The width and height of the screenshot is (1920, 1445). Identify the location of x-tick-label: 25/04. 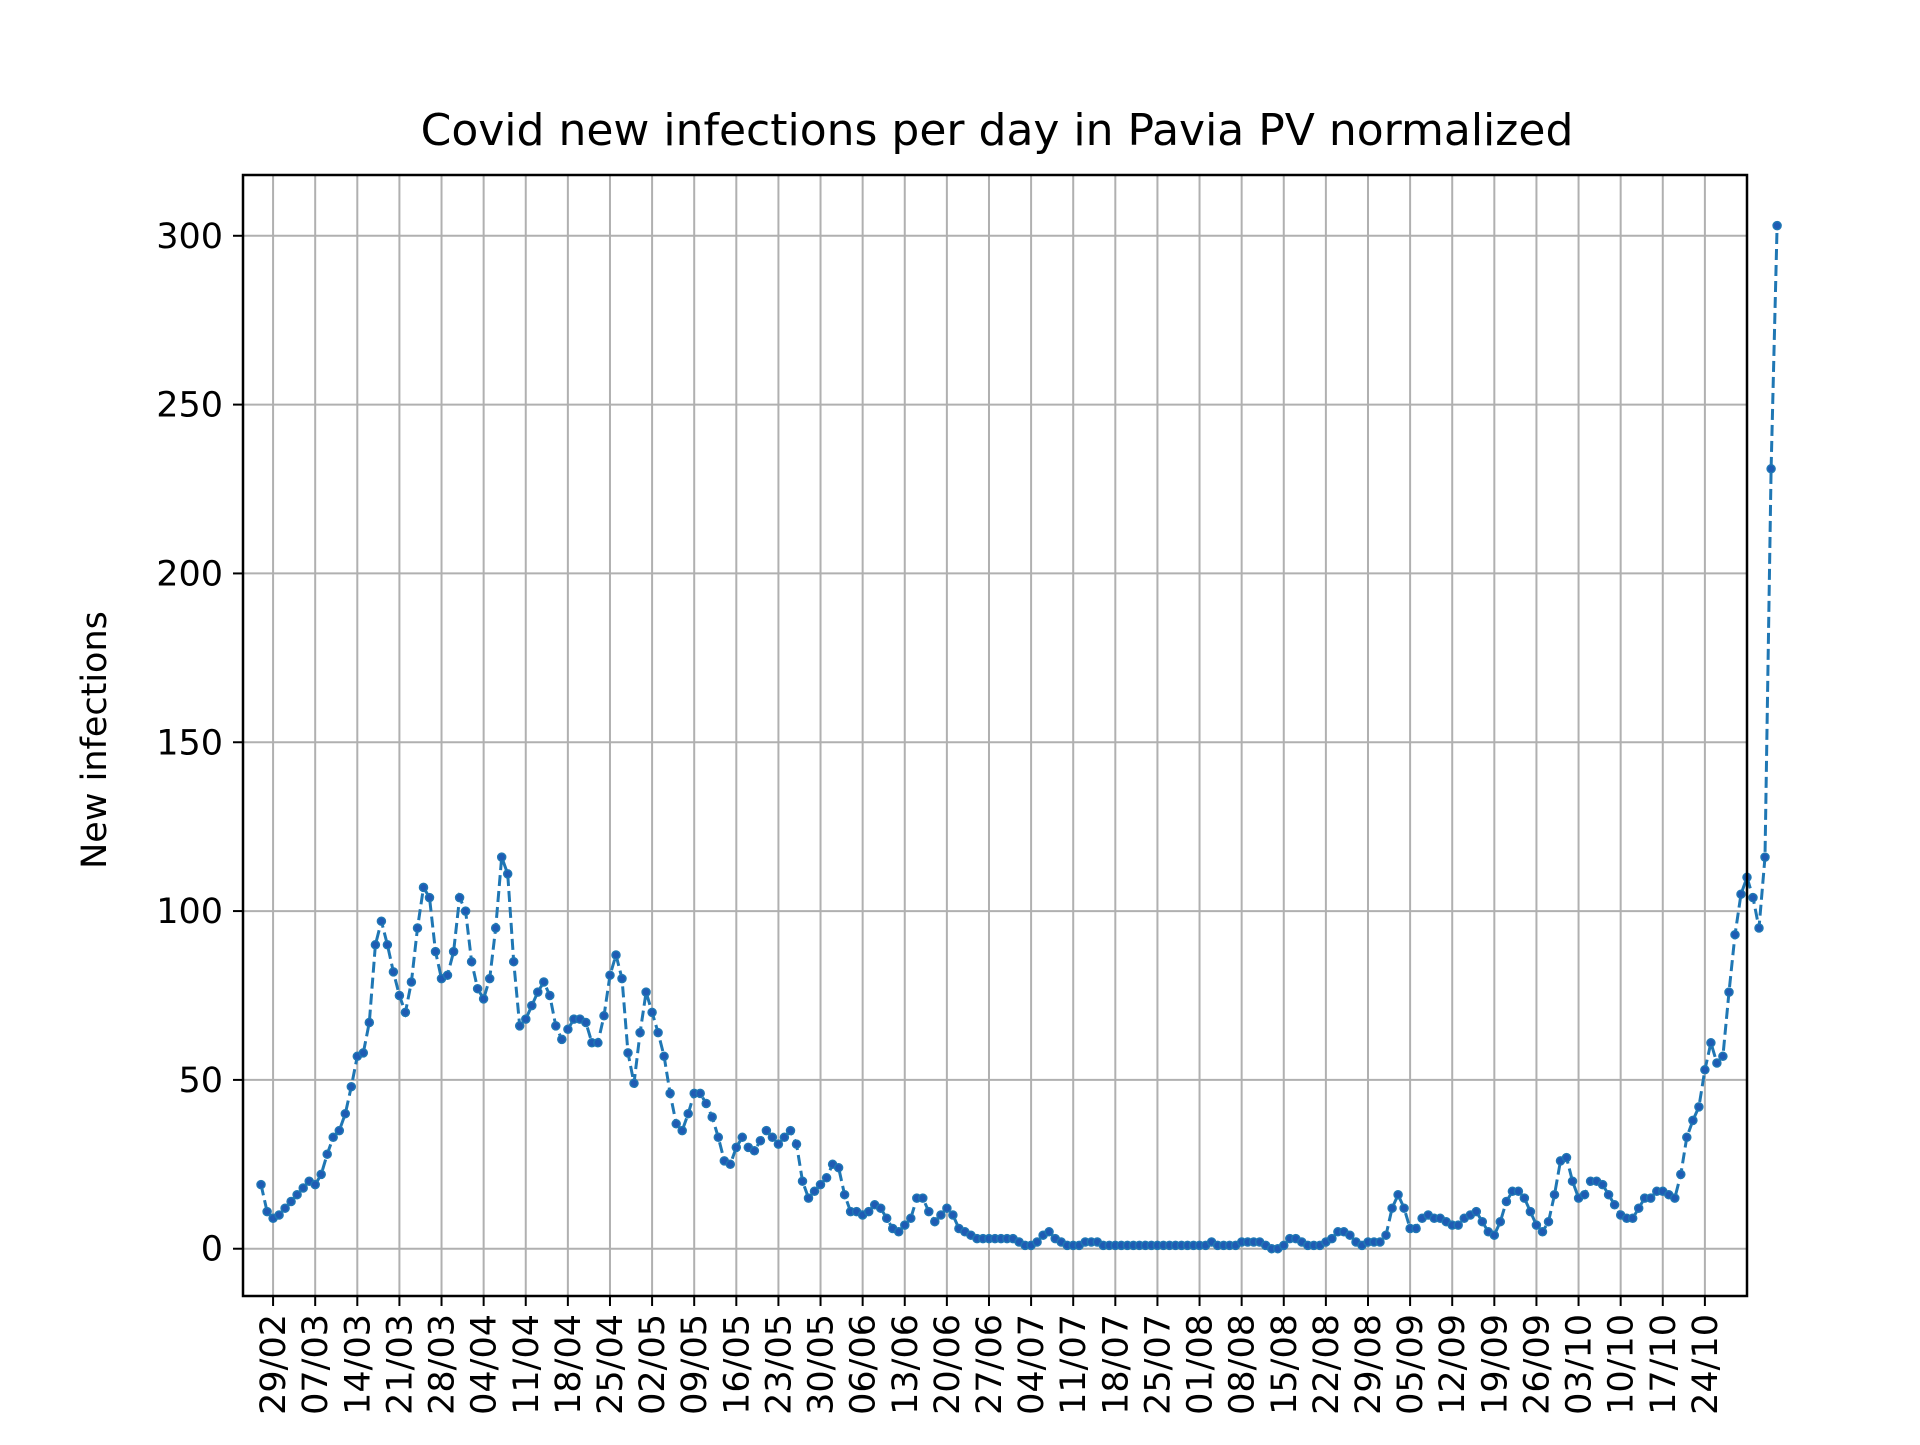
(611, 1364).